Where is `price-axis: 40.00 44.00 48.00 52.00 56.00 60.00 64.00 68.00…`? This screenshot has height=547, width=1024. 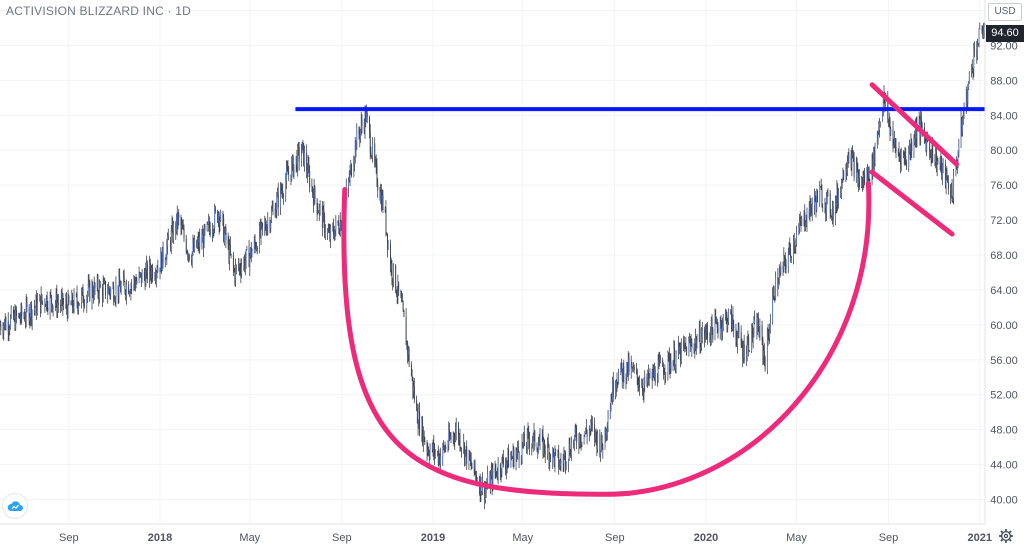
price-axis: 40.00 44.00 48.00 52.00 56.00 60.00 64.00 68.00… is located at coordinates (1004, 255).